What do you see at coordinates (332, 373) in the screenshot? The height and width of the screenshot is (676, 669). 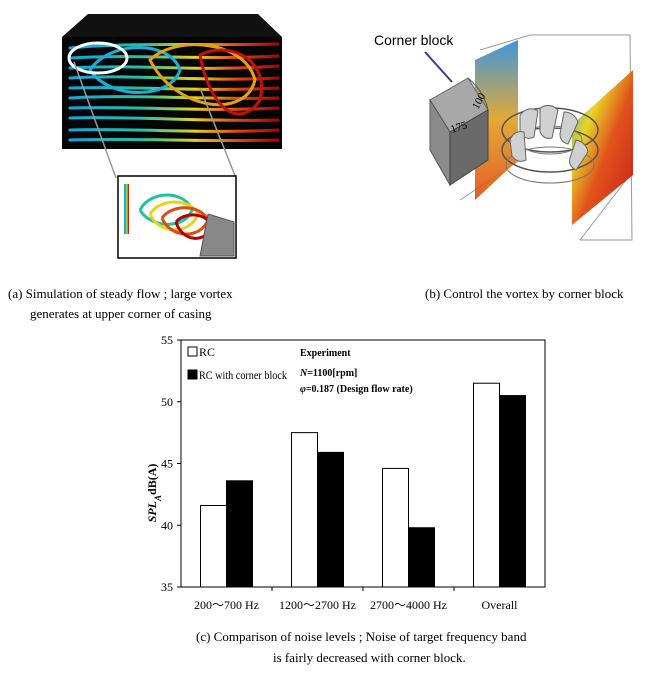 I see `annotation-speed-rest: =1100[rpm]` at bounding box center [332, 373].